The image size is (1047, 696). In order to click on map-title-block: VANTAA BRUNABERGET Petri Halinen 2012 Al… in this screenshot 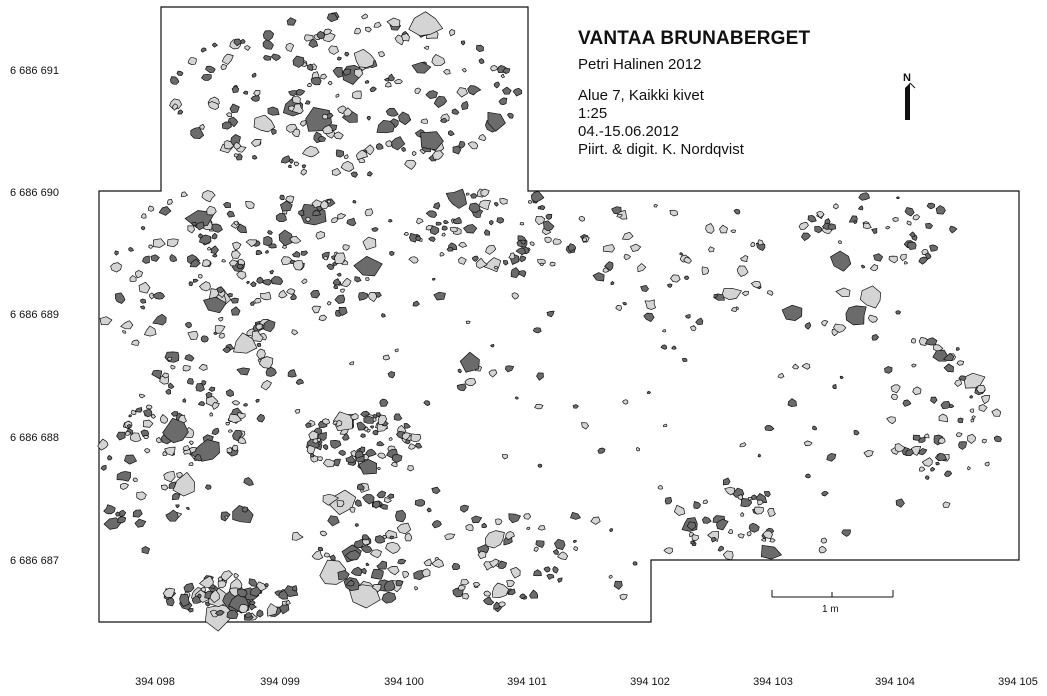, I will do `click(694, 93)`.